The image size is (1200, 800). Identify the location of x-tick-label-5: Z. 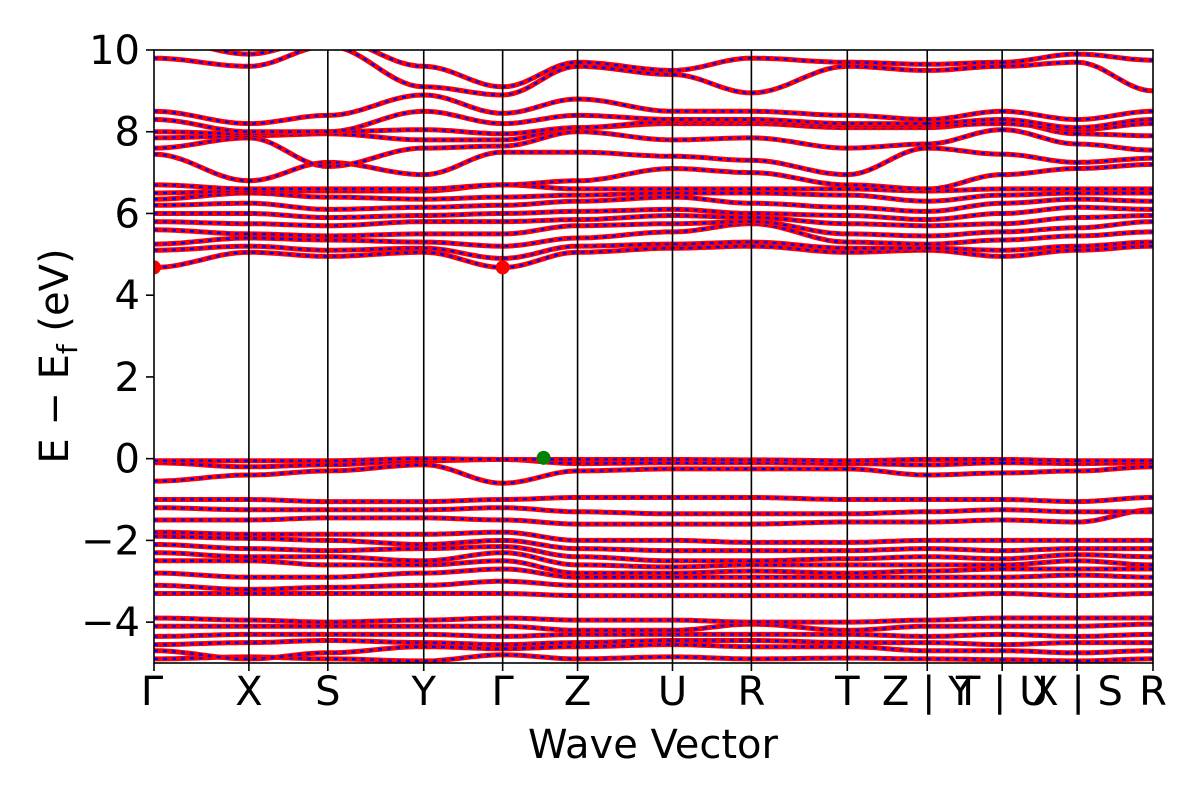
(577, 692).